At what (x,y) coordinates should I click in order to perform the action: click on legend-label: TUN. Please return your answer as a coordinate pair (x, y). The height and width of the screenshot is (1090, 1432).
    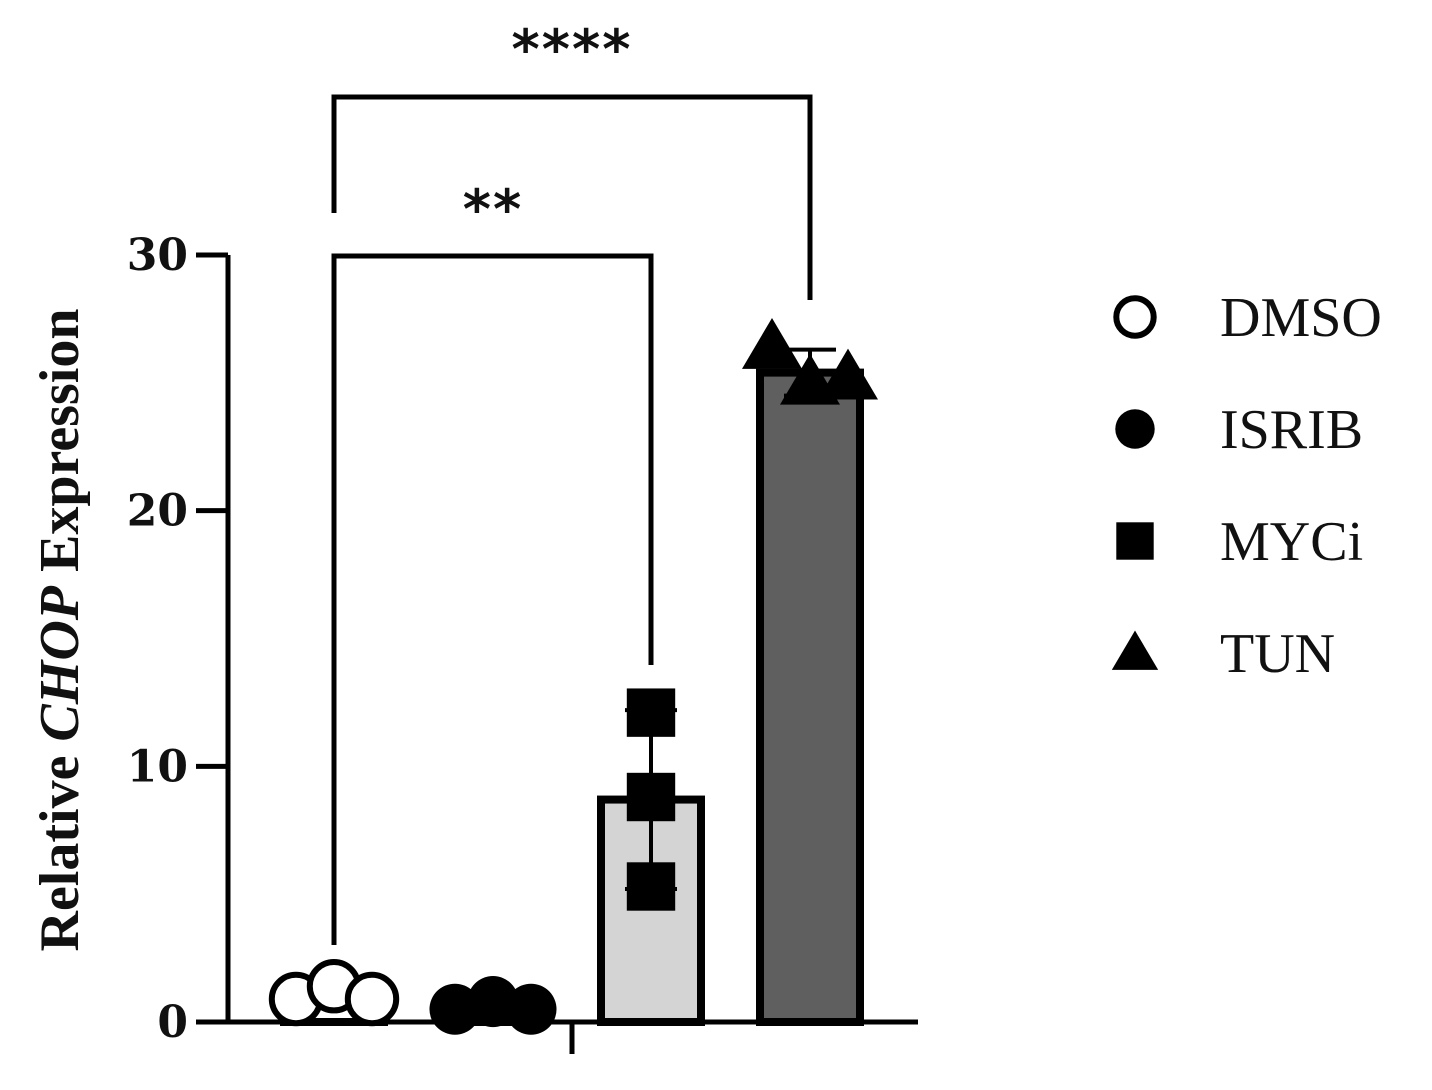
    Looking at the image, I should click on (1277, 654).